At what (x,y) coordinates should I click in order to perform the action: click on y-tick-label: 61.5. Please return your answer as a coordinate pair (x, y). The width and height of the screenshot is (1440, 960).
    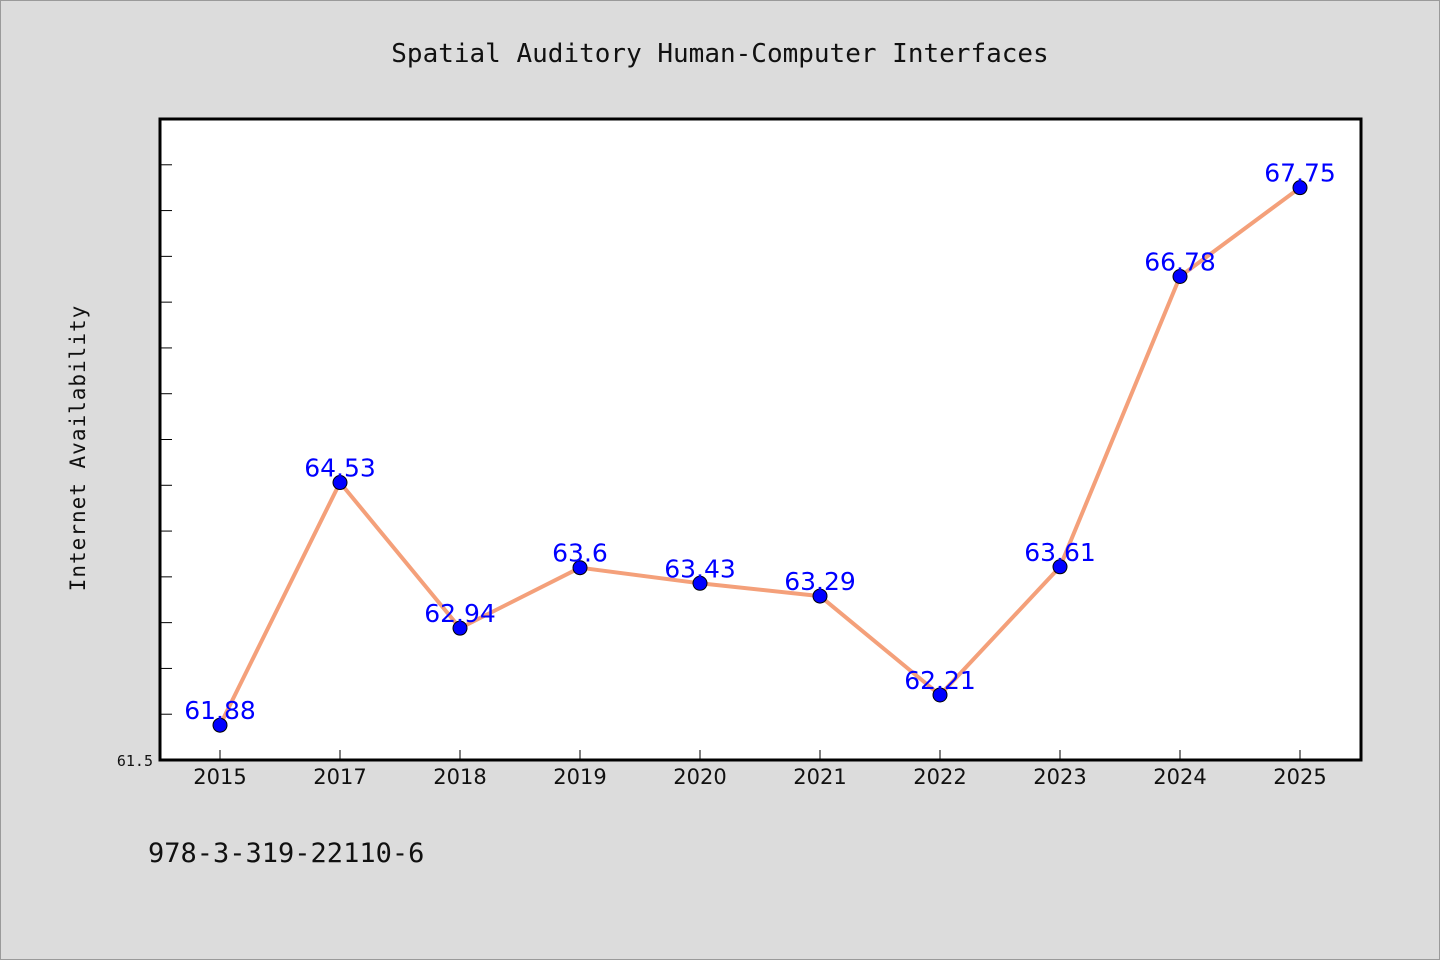
    Looking at the image, I should click on (135, 761).